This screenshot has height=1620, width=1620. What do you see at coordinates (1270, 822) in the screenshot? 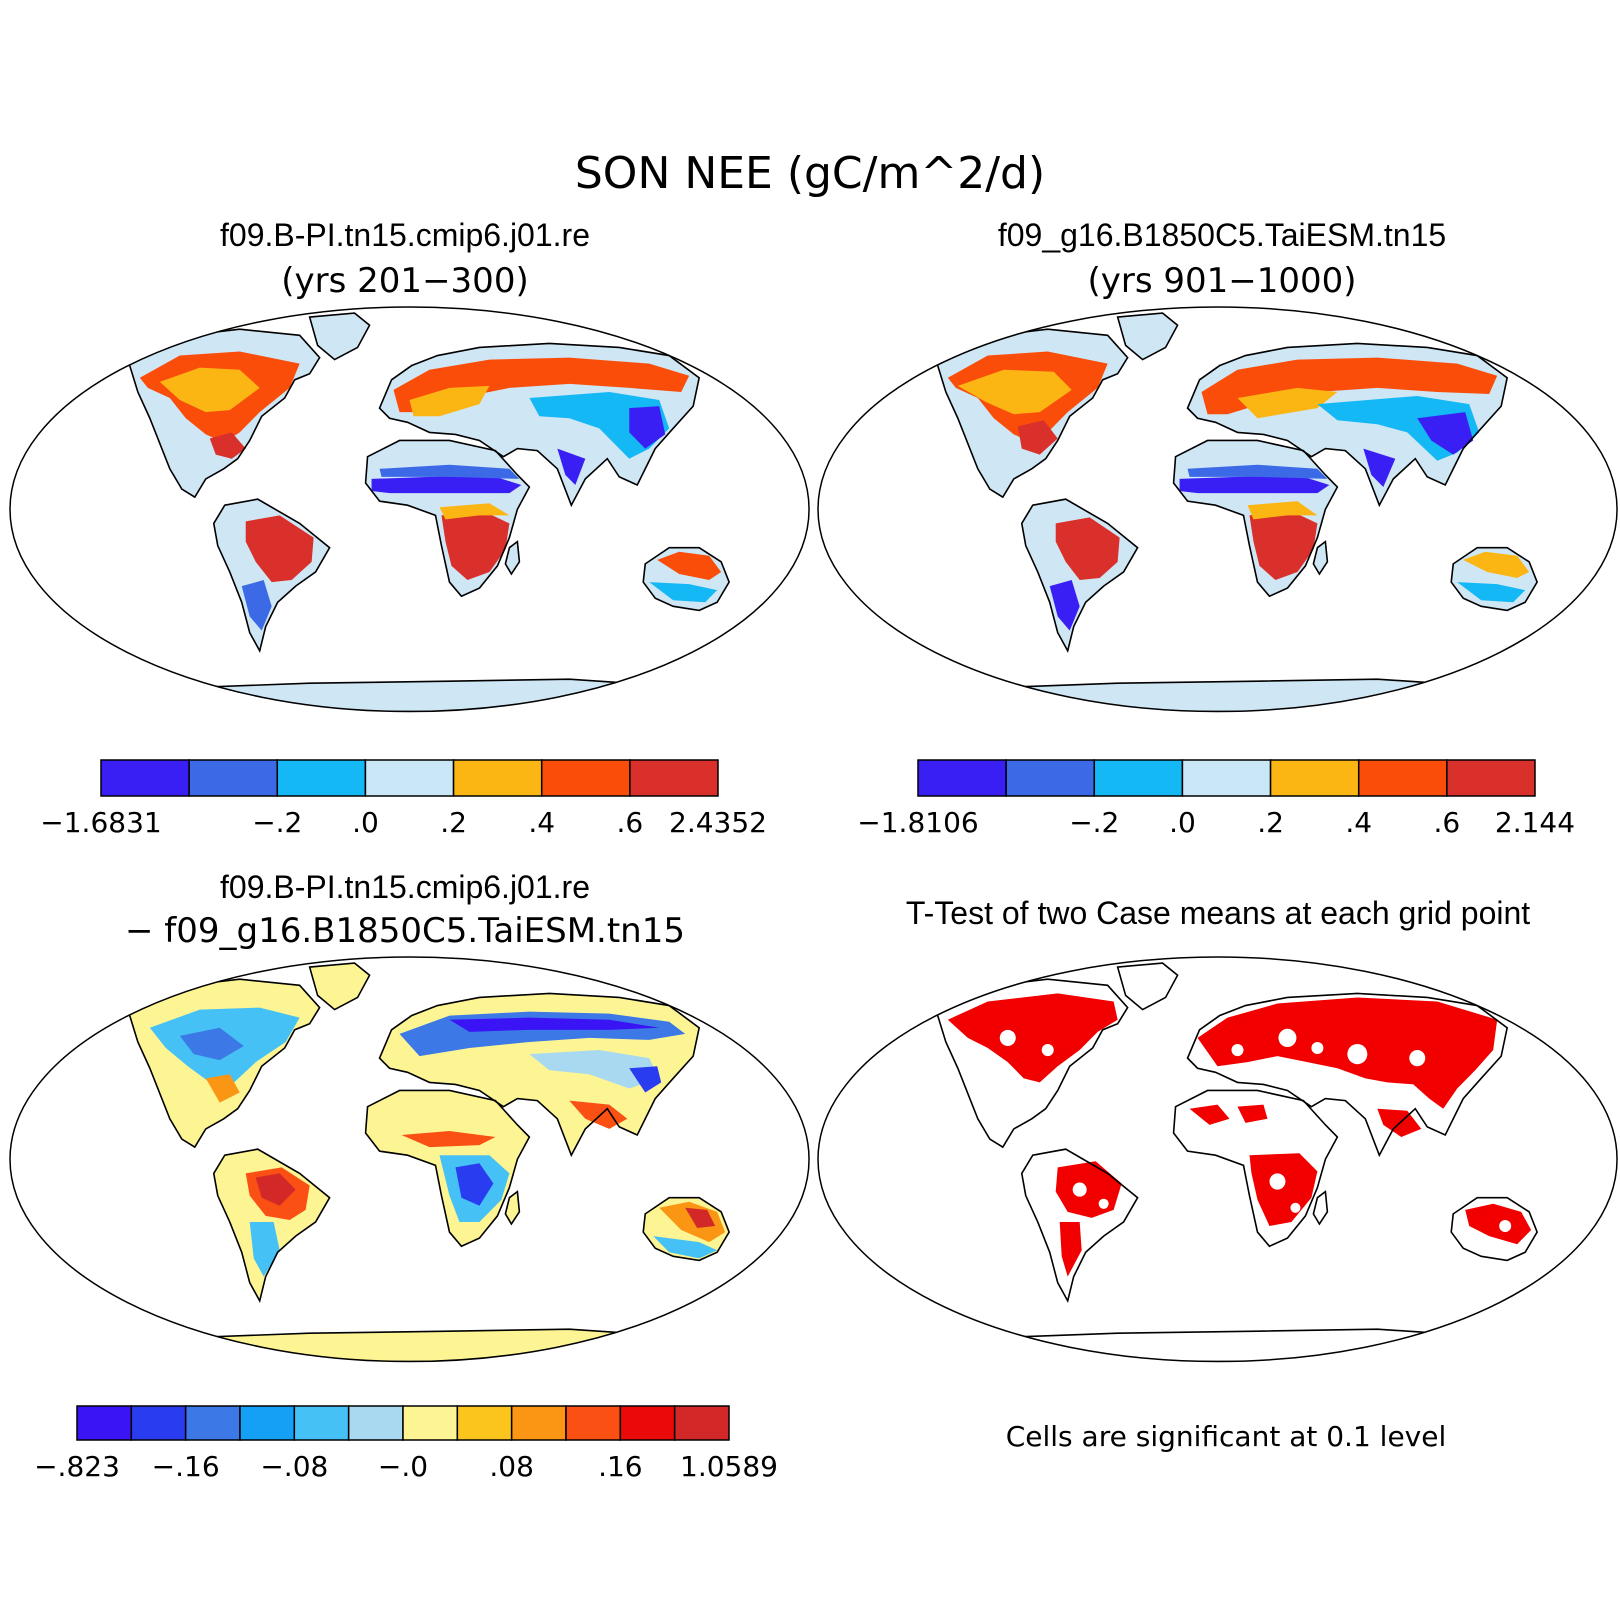
I see `panel-case2-colorbar-tick-3: .2` at bounding box center [1270, 822].